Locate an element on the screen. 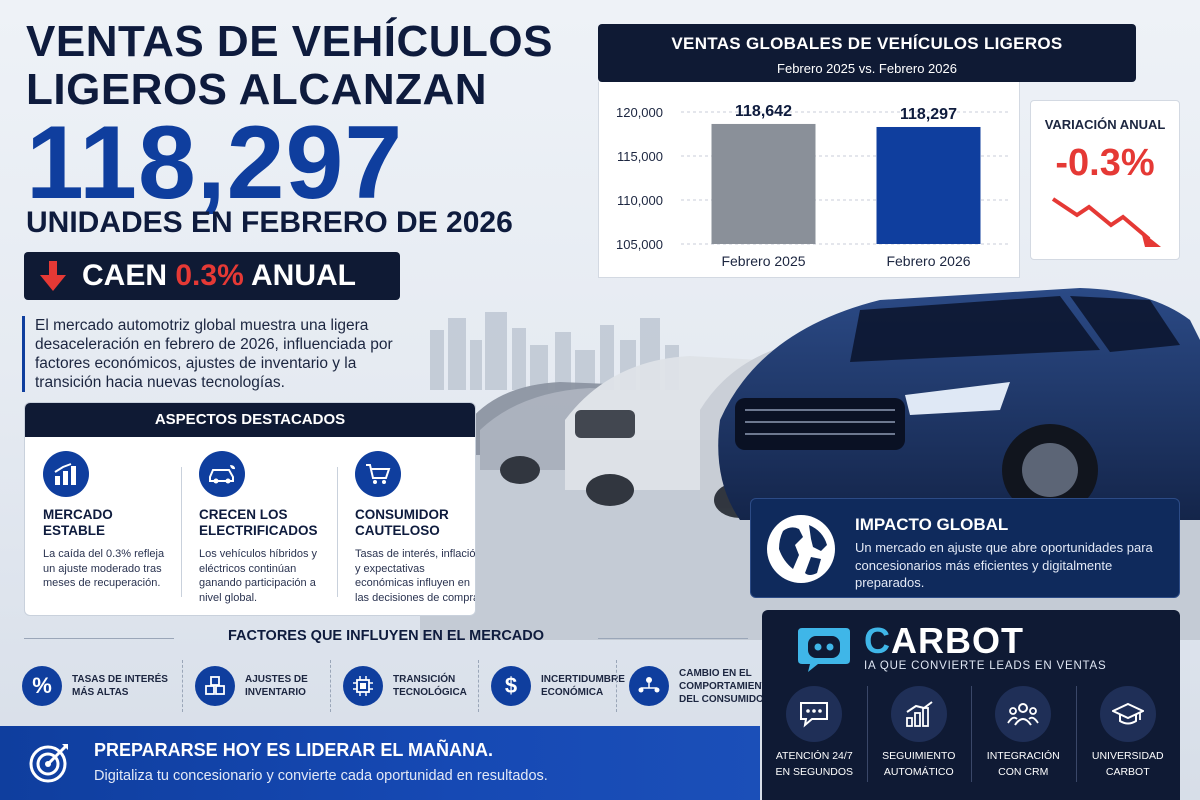 The width and height of the screenshot is (1200, 800). shopping-cart-icon is located at coordinates (378, 474).